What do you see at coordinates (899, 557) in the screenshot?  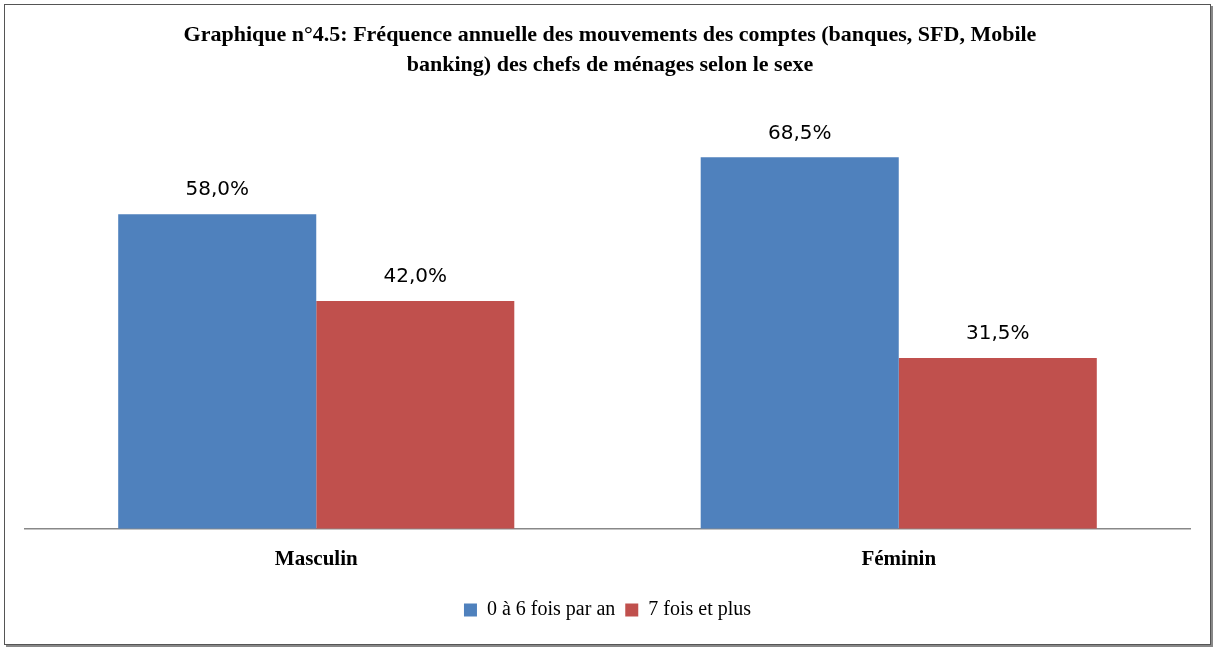 I see `x-tick-label: Féminin` at bounding box center [899, 557].